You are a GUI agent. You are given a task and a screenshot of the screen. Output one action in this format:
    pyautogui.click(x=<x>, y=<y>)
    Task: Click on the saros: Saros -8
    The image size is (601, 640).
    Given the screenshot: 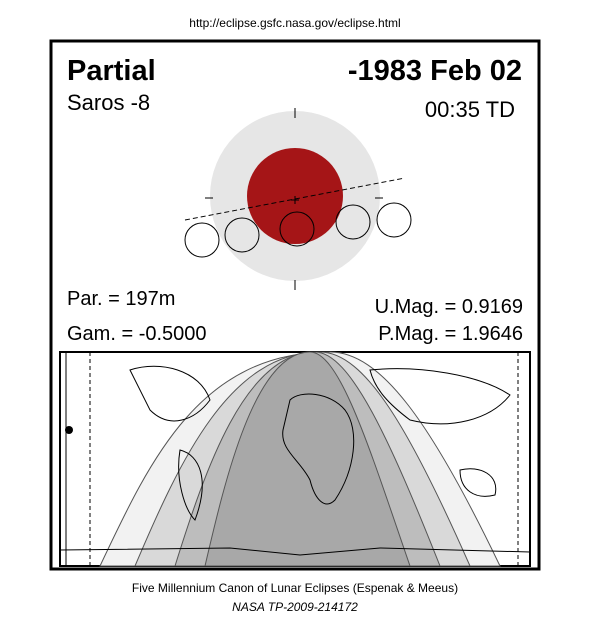 What is the action you would take?
    pyautogui.click(x=108, y=102)
    